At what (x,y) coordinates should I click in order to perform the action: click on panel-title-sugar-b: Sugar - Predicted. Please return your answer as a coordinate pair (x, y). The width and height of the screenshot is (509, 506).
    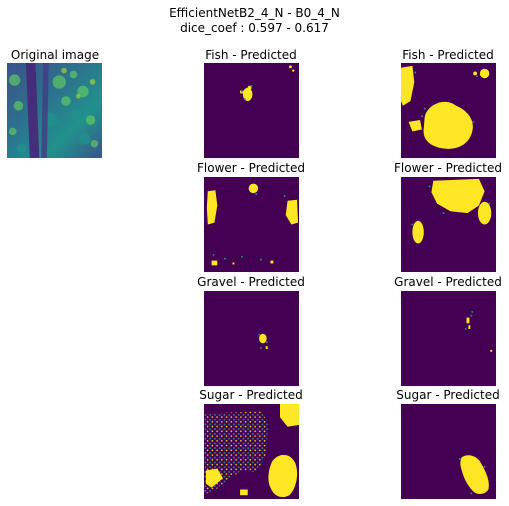
    Looking at the image, I should click on (448, 395).